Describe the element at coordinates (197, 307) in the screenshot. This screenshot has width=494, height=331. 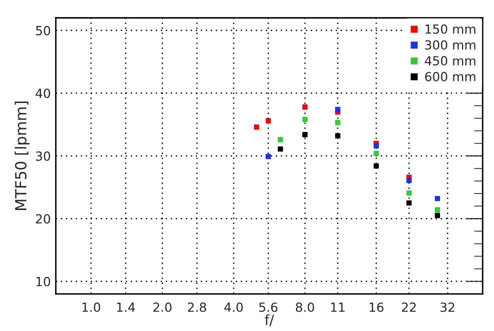
I see `x-tick-label: 2.8` at that location.